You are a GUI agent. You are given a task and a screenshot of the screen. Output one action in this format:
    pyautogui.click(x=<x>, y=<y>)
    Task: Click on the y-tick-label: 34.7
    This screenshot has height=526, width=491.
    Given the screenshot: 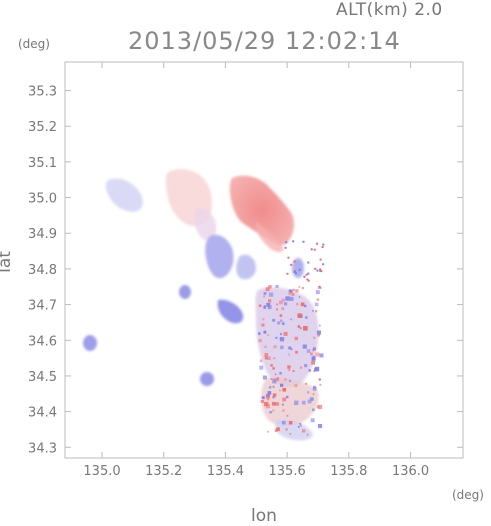 What is the action you would take?
    pyautogui.click(x=42, y=306)
    